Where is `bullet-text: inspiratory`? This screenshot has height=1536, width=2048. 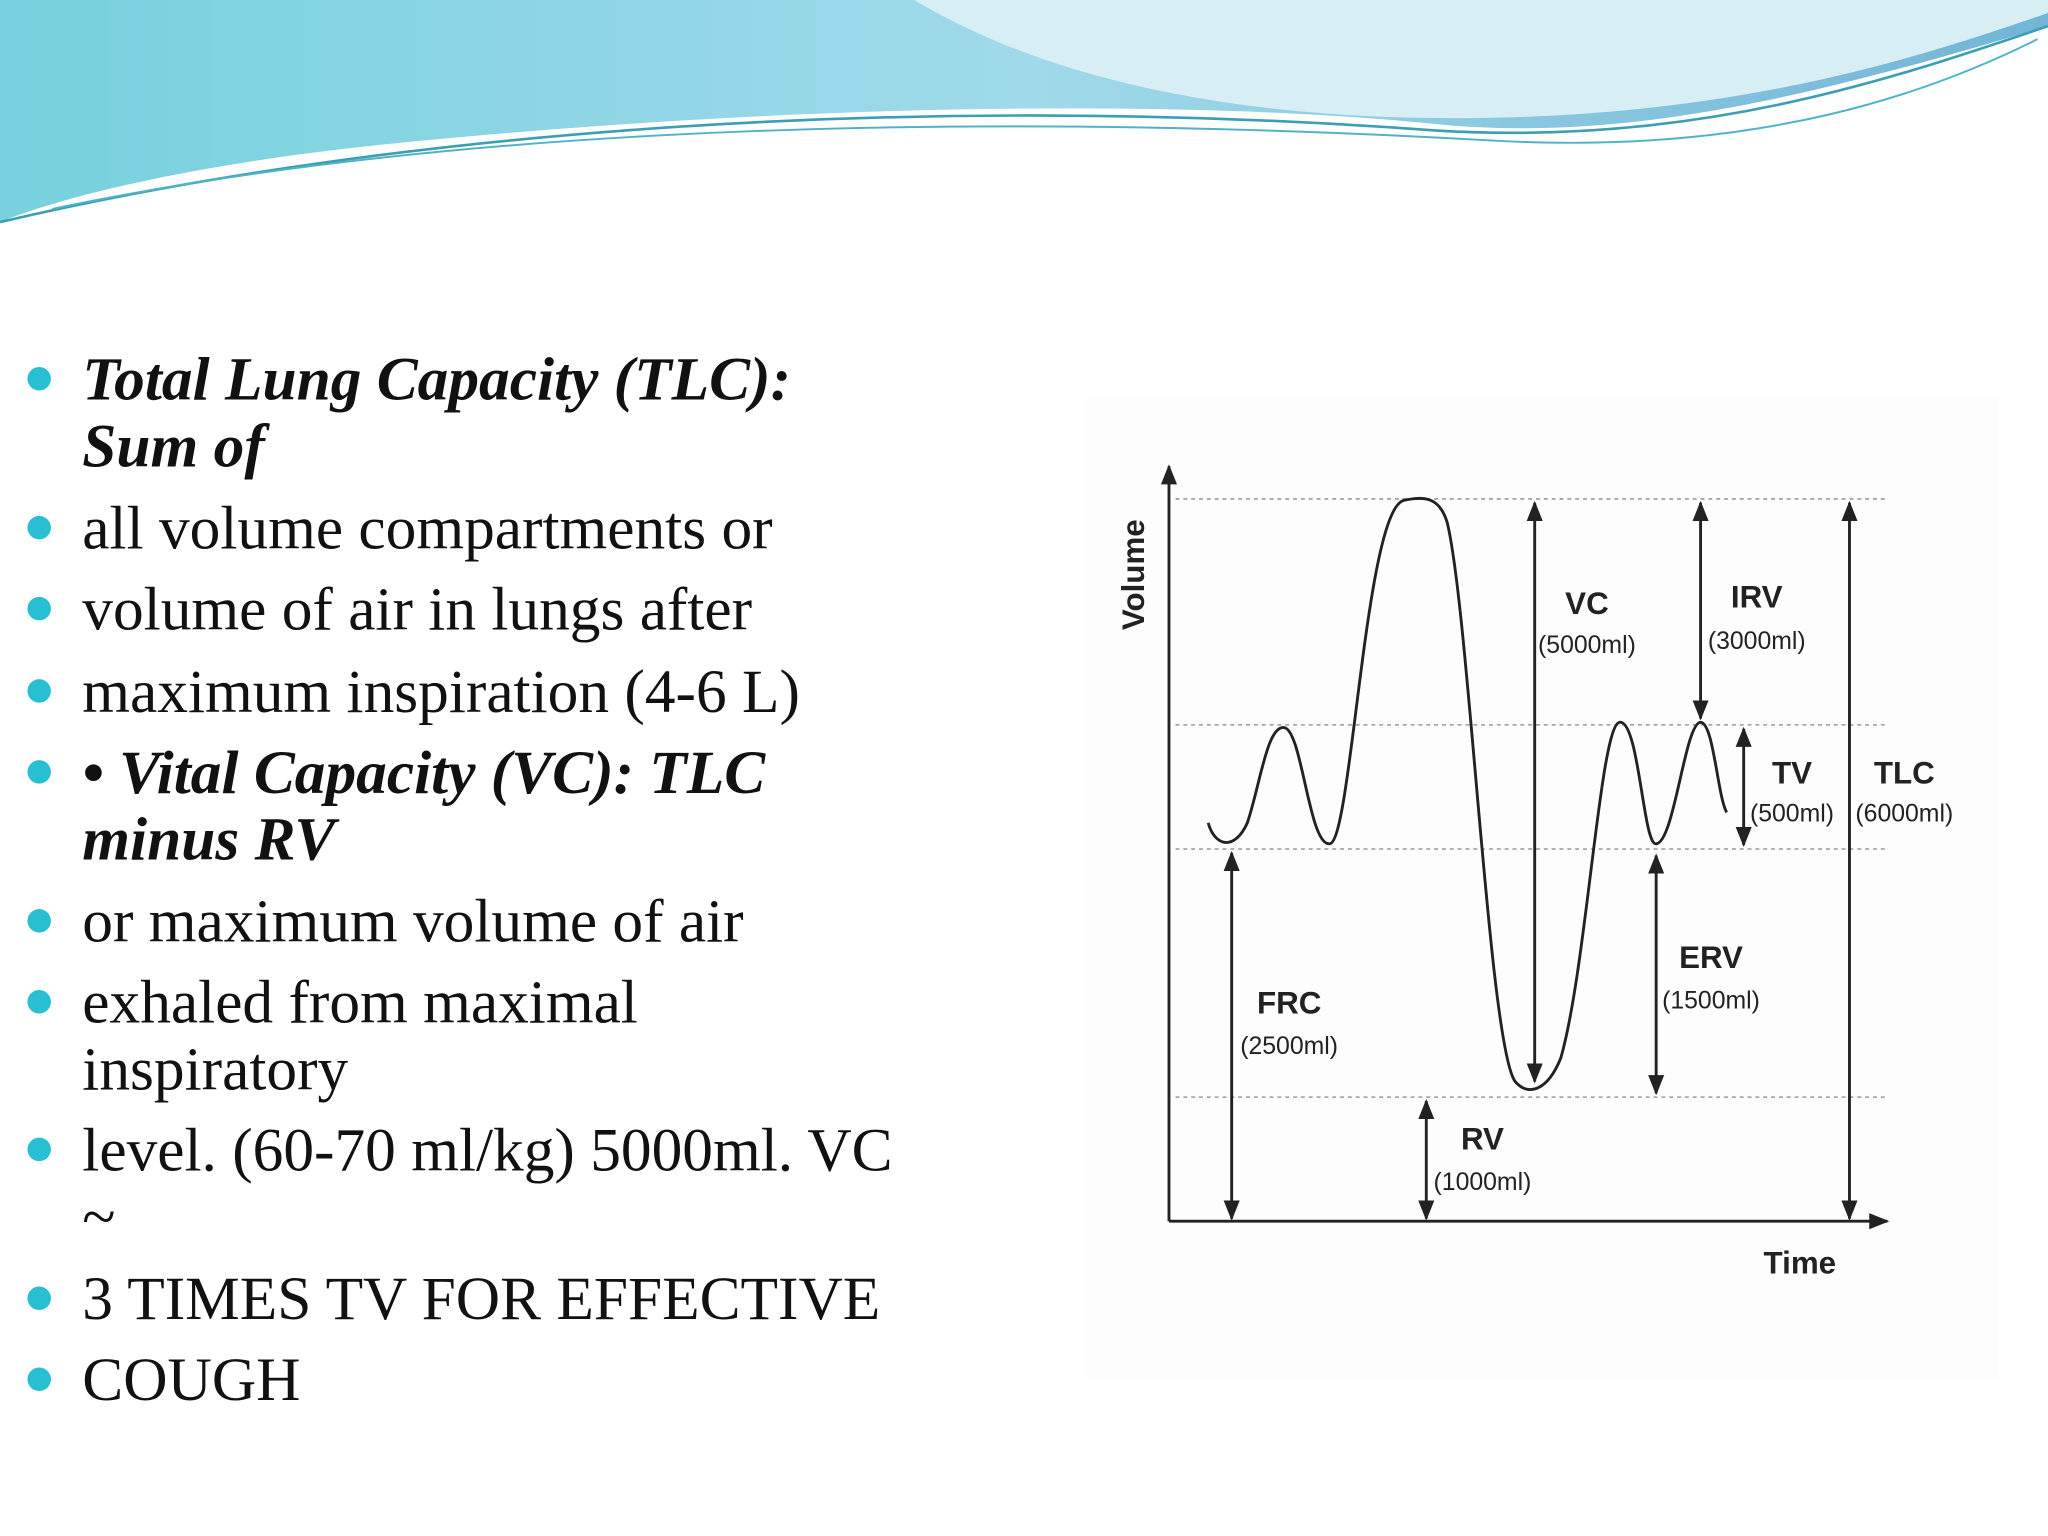
bullet-text: inspiratory is located at coordinates (215, 1069).